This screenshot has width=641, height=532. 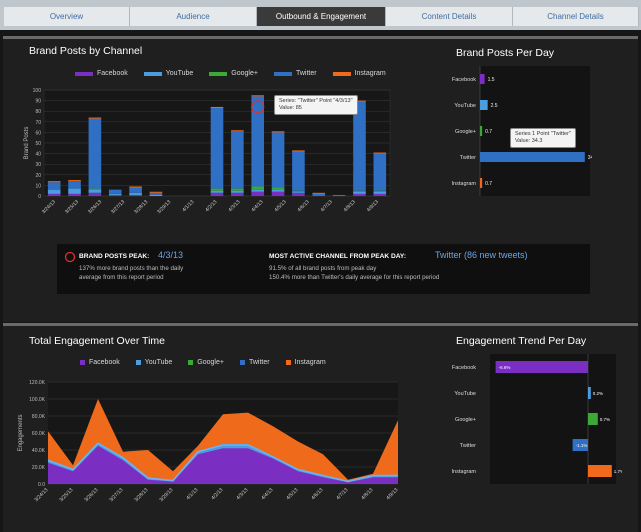 I want to click on x-tick-label: 4/3/13, so click(x=234, y=206).